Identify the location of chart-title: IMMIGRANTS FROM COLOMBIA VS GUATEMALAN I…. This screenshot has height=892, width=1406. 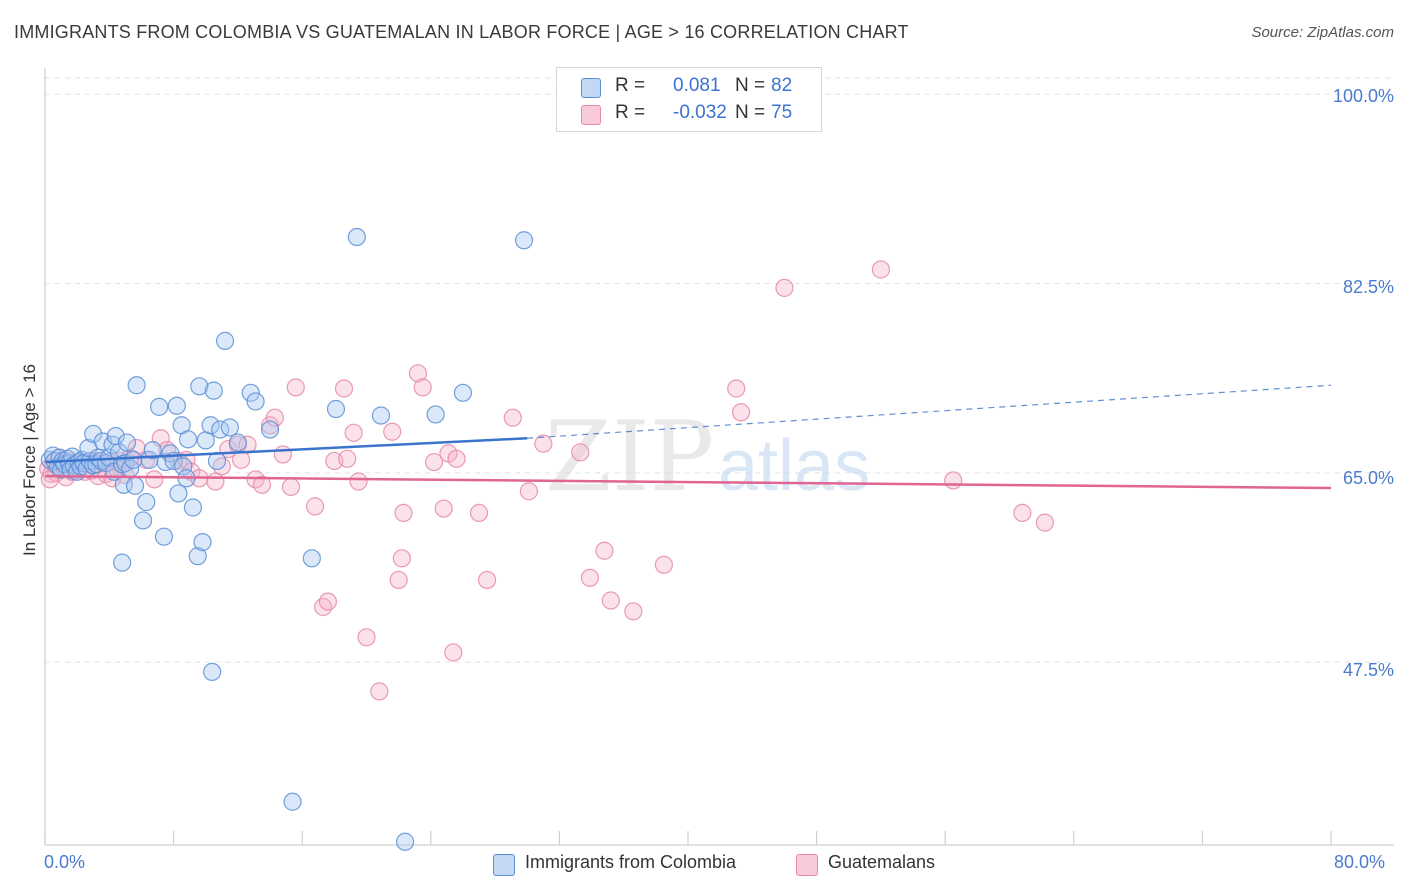
(461, 32).